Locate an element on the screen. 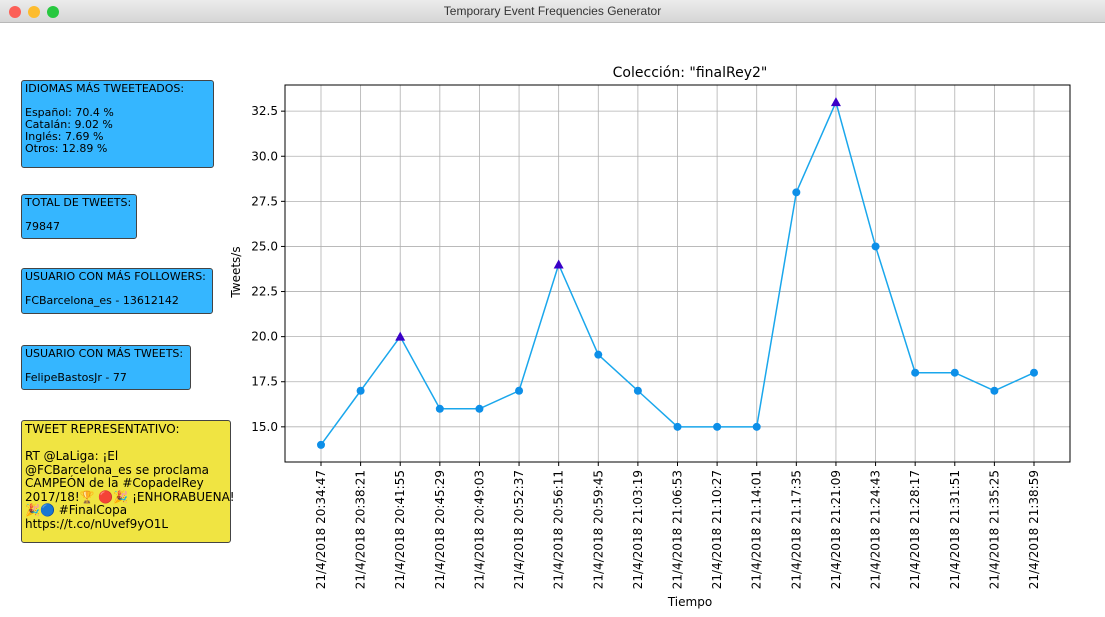 This screenshot has height=617, width=1105. panel-title: TOTAL DE TWEETS: is located at coordinates (78, 202).